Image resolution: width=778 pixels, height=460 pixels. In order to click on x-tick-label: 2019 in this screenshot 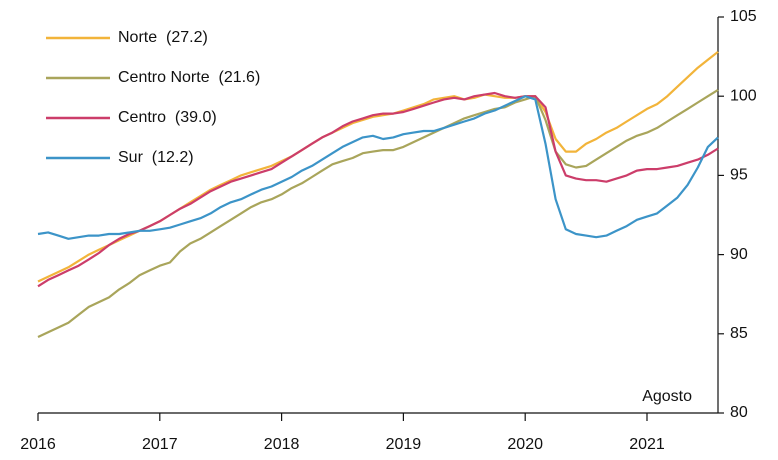, I will do `click(404, 444)`.